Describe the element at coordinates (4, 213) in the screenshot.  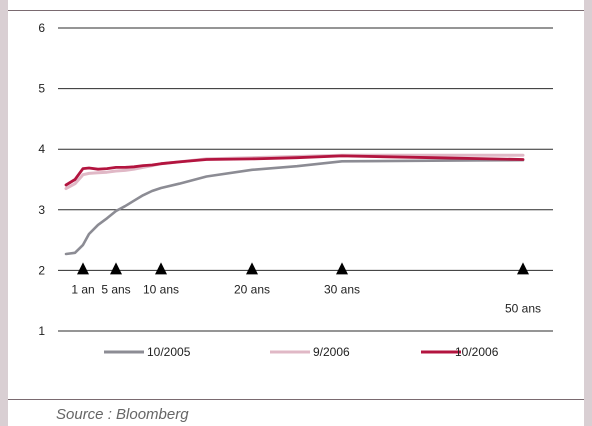
I see `left-border-band` at that location.